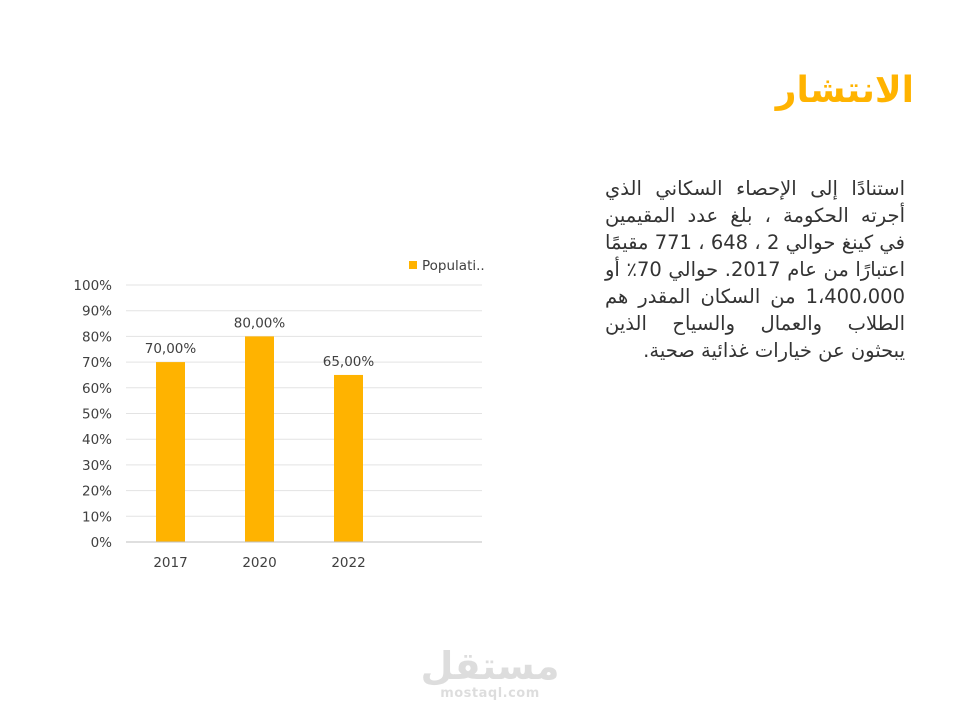 The height and width of the screenshot is (720, 960). I want to click on x-axis-ticks: 2017 2020 2022, so click(259, 563).